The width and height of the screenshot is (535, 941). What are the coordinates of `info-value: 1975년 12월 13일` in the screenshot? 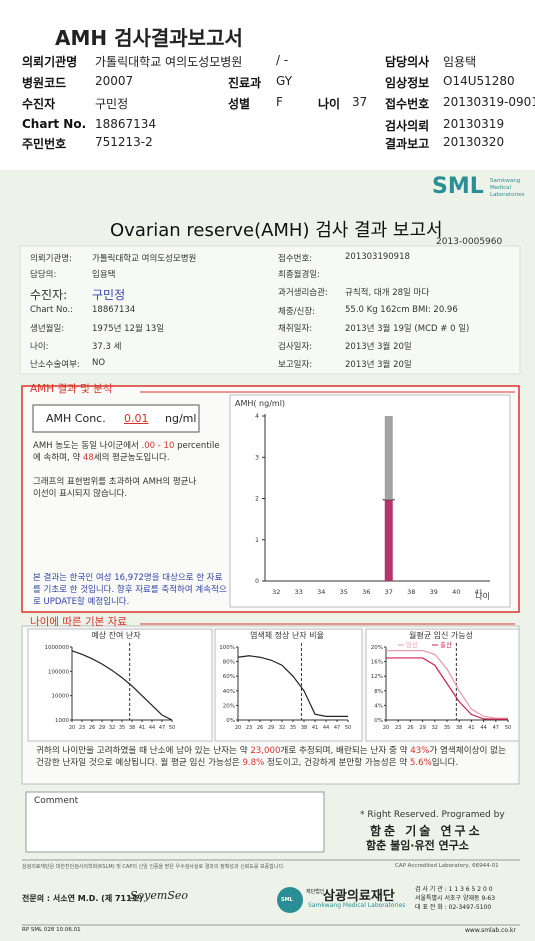 It's located at (128, 329).